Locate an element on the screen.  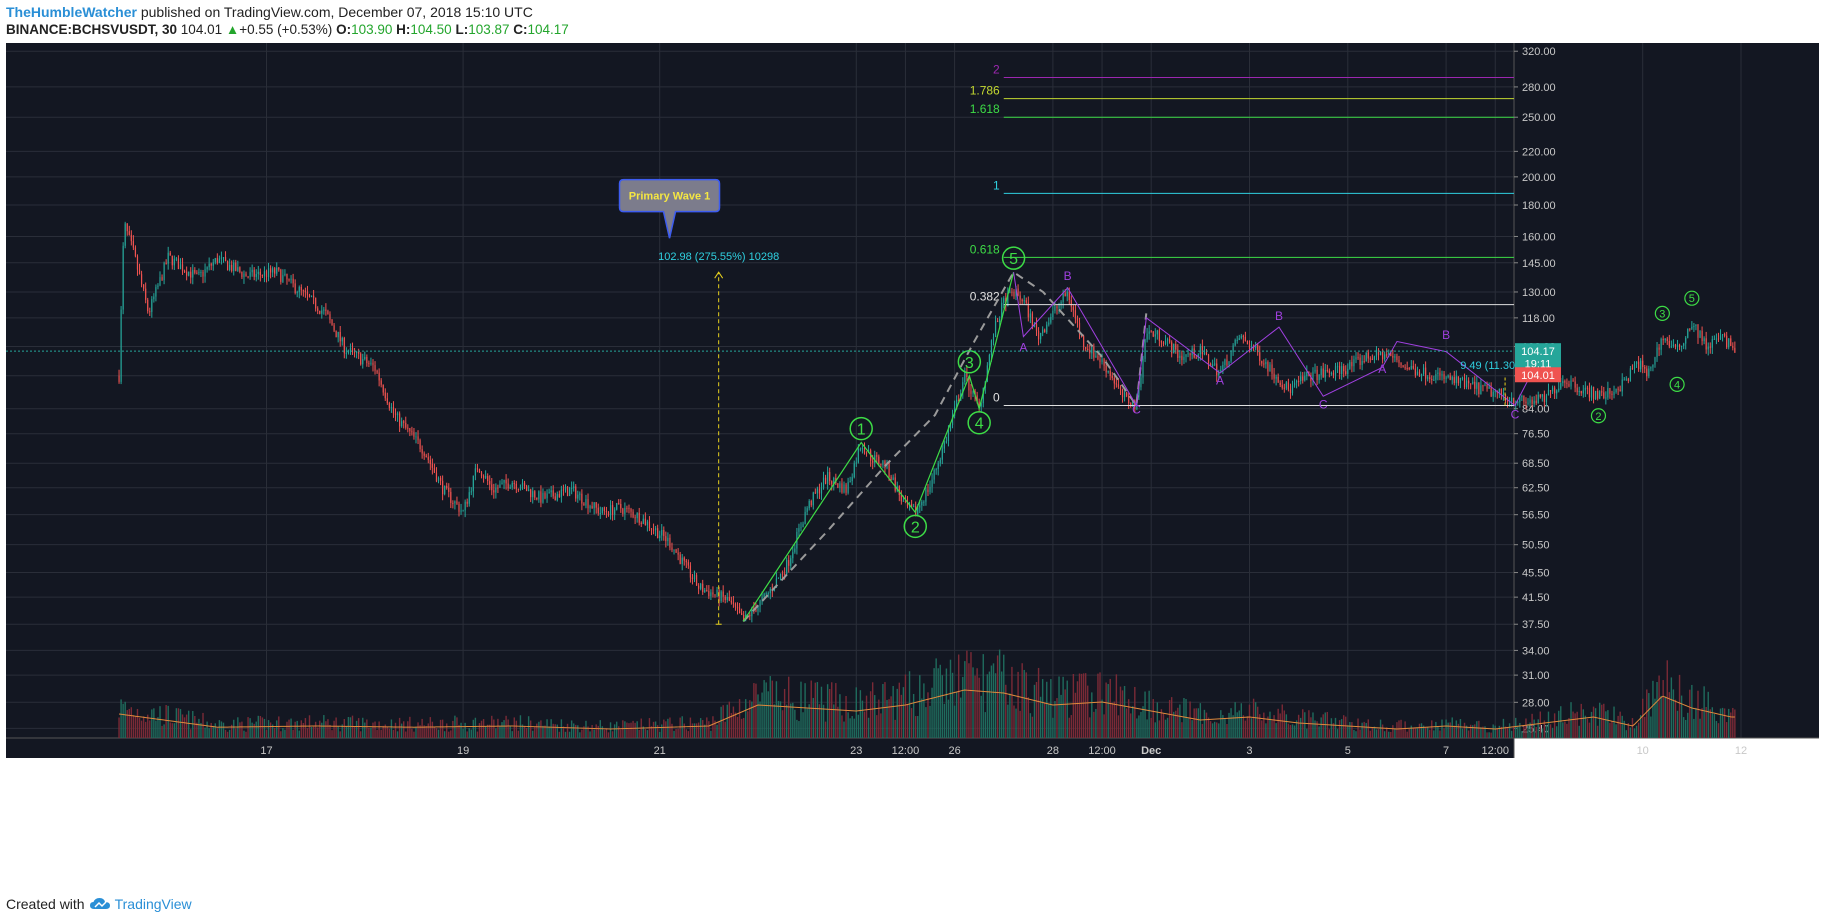
price-axis-tag is located at coordinates (1538, 363).